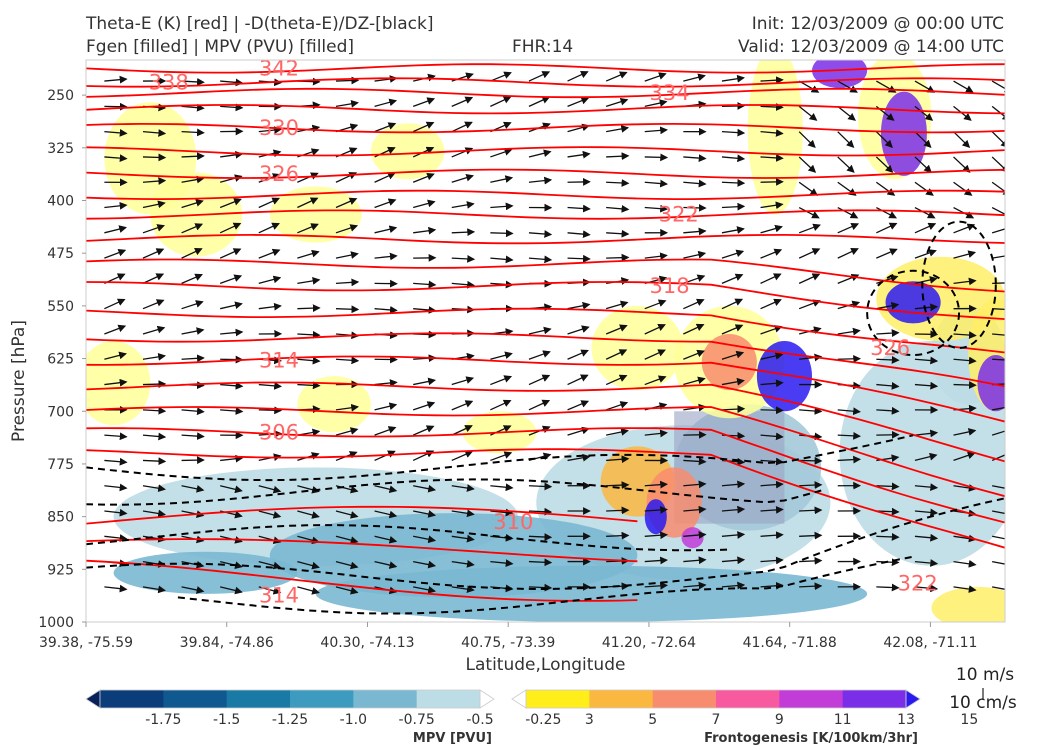 The height and width of the screenshot is (750, 1050). What do you see at coordinates (890, 348) in the screenshot?
I see `theta-e-label-11: 326` at bounding box center [890, 348].